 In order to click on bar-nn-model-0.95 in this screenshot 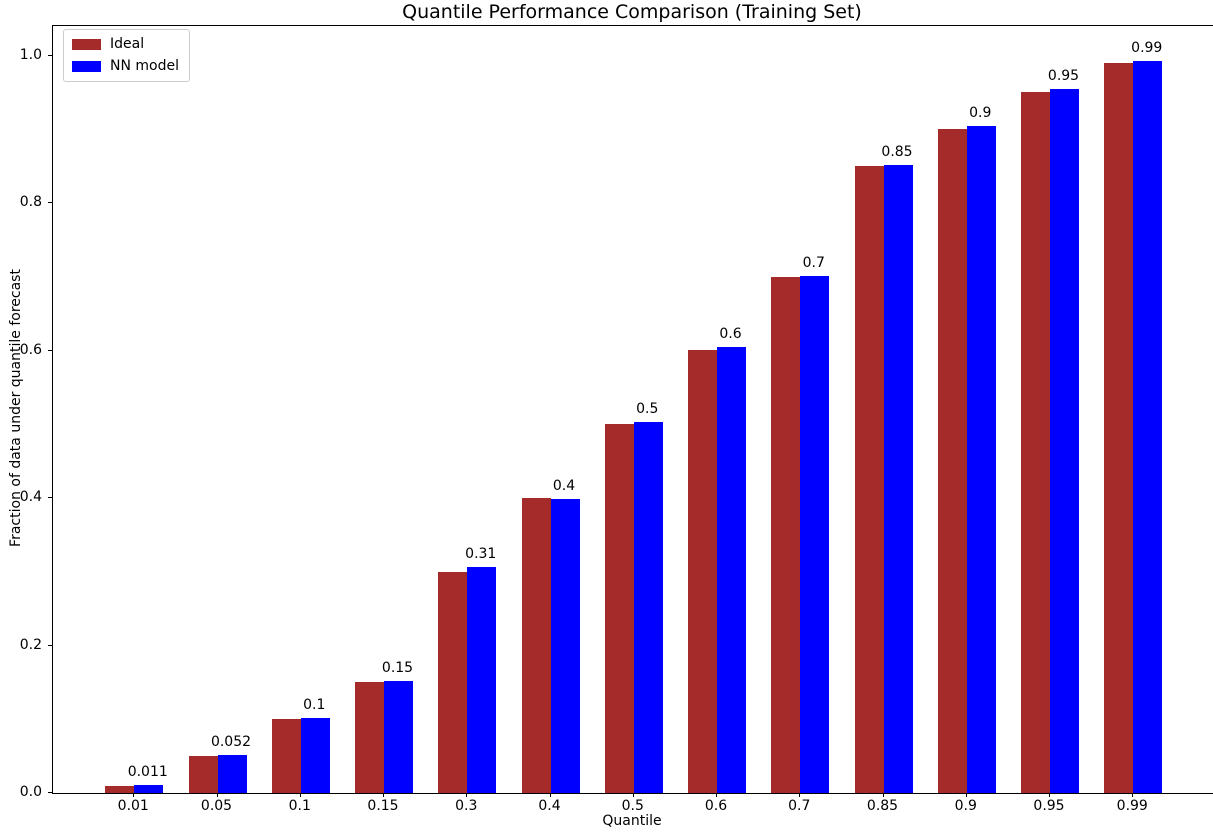, I will do `click(1064, 441)`.